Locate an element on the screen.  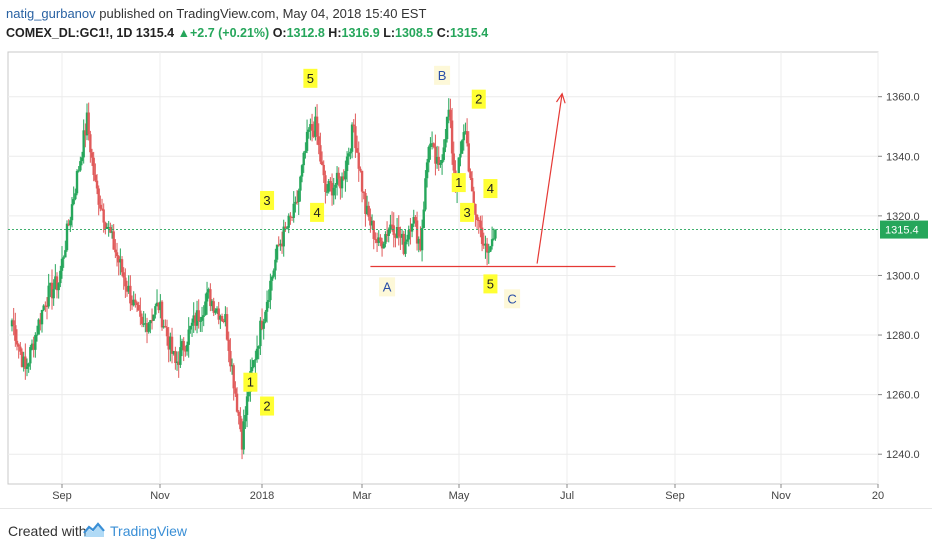
last-price: 1315.4 is located at coordinates (155, 33).